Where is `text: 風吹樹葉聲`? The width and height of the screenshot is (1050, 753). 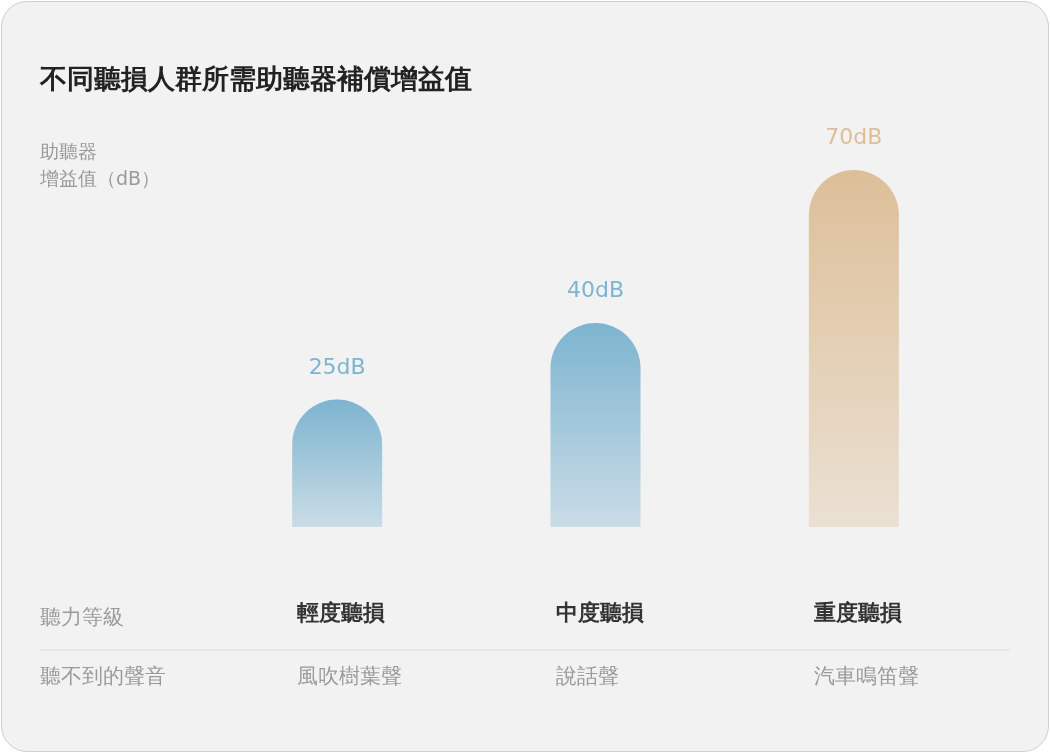 text: 風吹樹葉聲 is located at coordinates (350, 676).